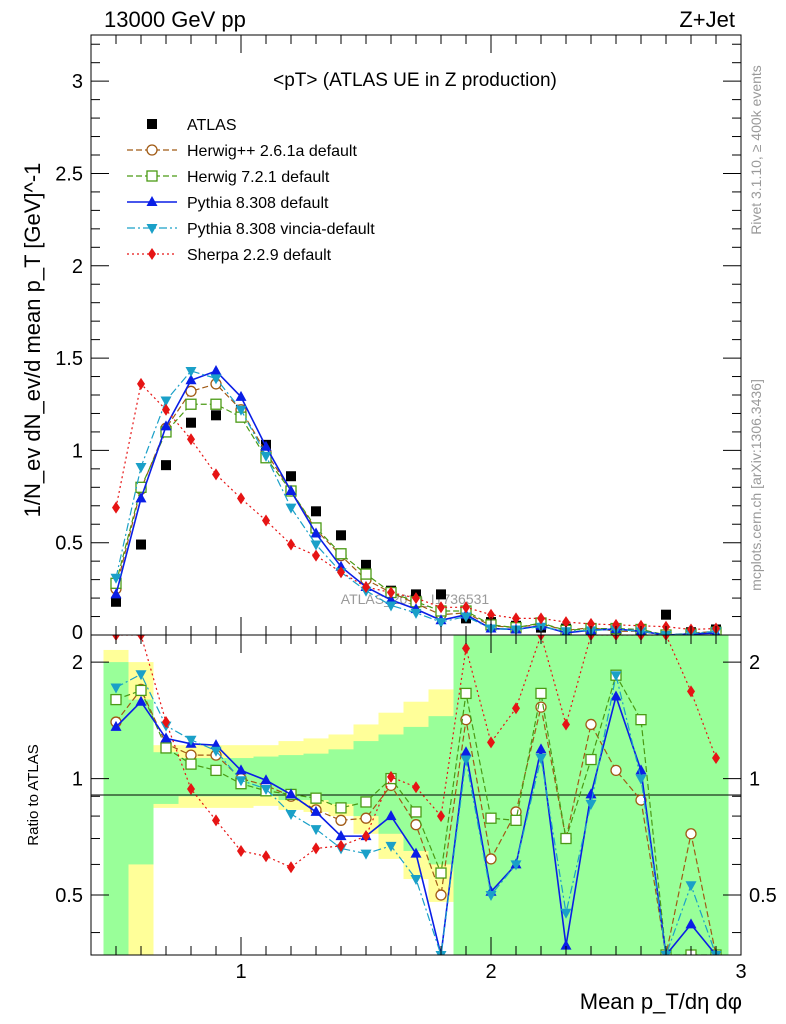 The width and height of the screenshot is (786, 1024). Describe the element at coordinates (32, 340) in the screenshot. I see `upper-y-axis-label: 1/N_ev dN_ev/d mean p_T [GeV]^-1` at that location.